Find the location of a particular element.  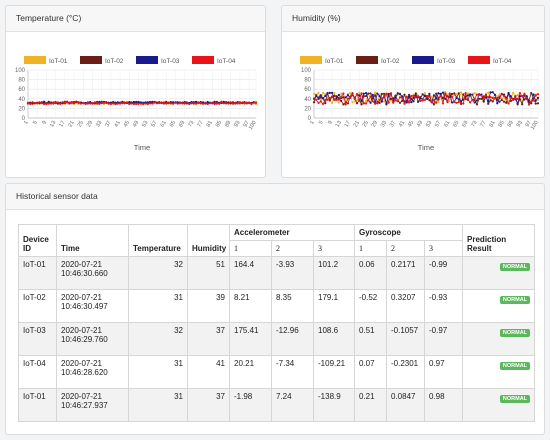

temperature-cell: 31 is located at coordinates (158, 372).